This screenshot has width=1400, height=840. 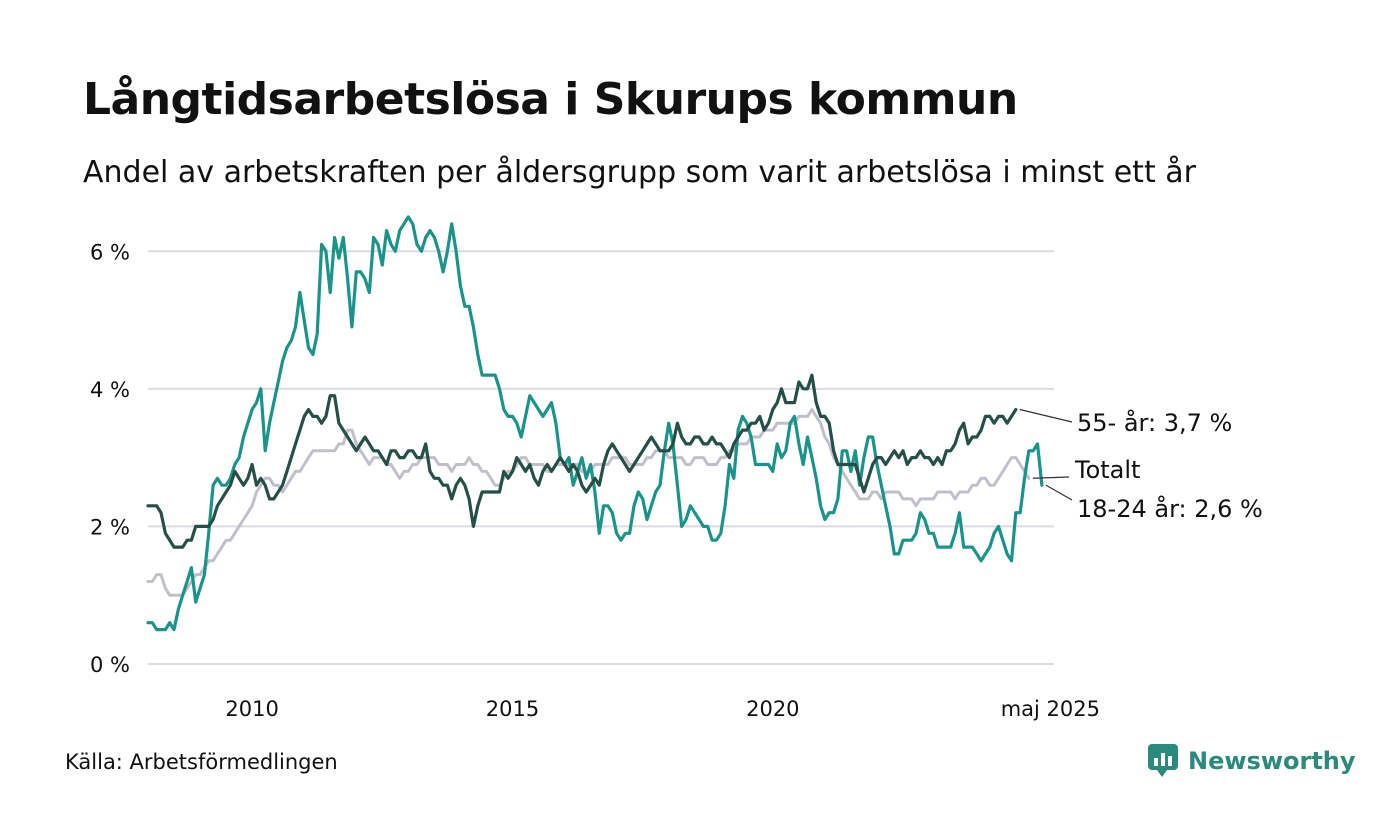 I want to click on x-tick-label: 2020, so click(x=772, y=709).